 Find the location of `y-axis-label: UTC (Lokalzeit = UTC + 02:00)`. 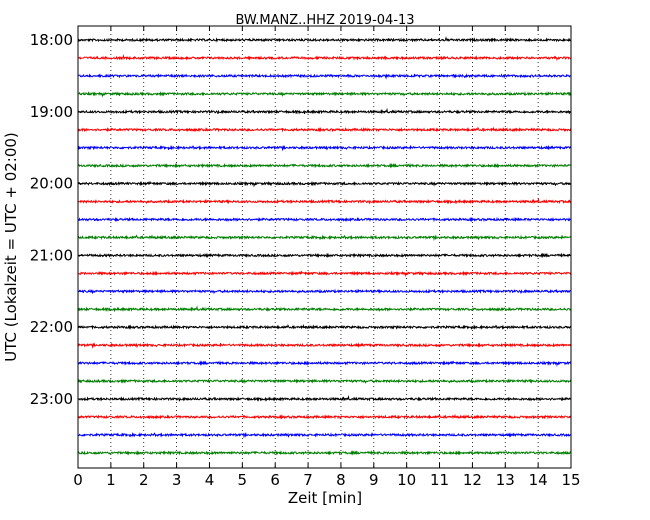

y-axis-label: UTC (Lokalzeit = UTC + 02:00) is located at coordinates (11, 247).